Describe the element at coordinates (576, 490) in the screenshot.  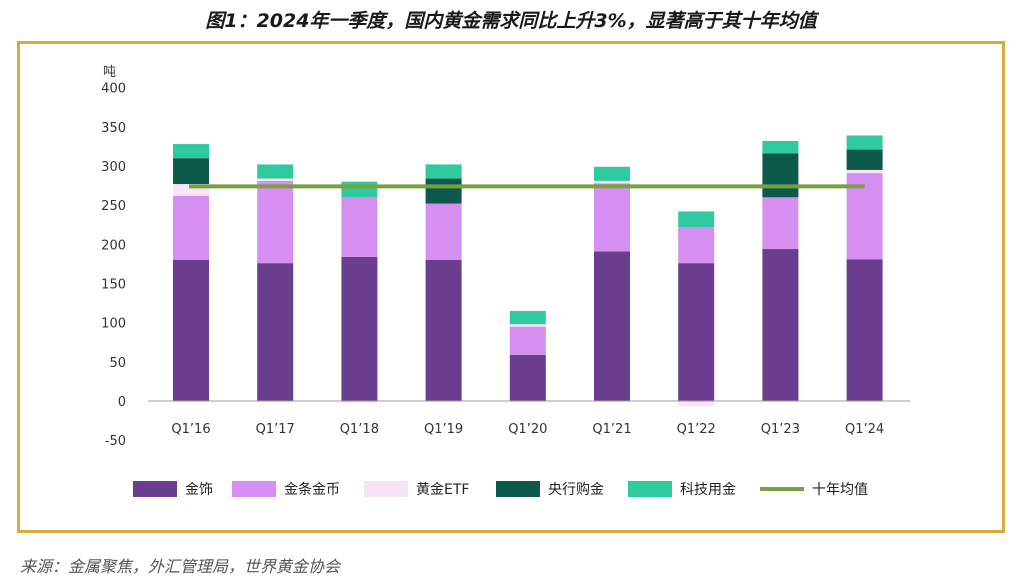
I see `legend-label: 央行购金` at that location.